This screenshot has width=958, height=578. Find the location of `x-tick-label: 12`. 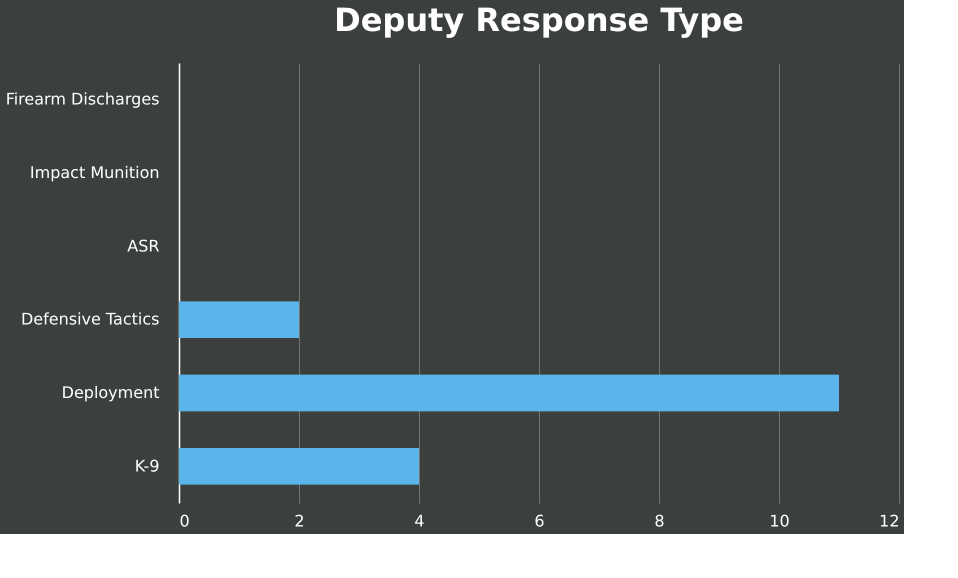

x-tick-label: 12 is located at coordinates (889, 521).